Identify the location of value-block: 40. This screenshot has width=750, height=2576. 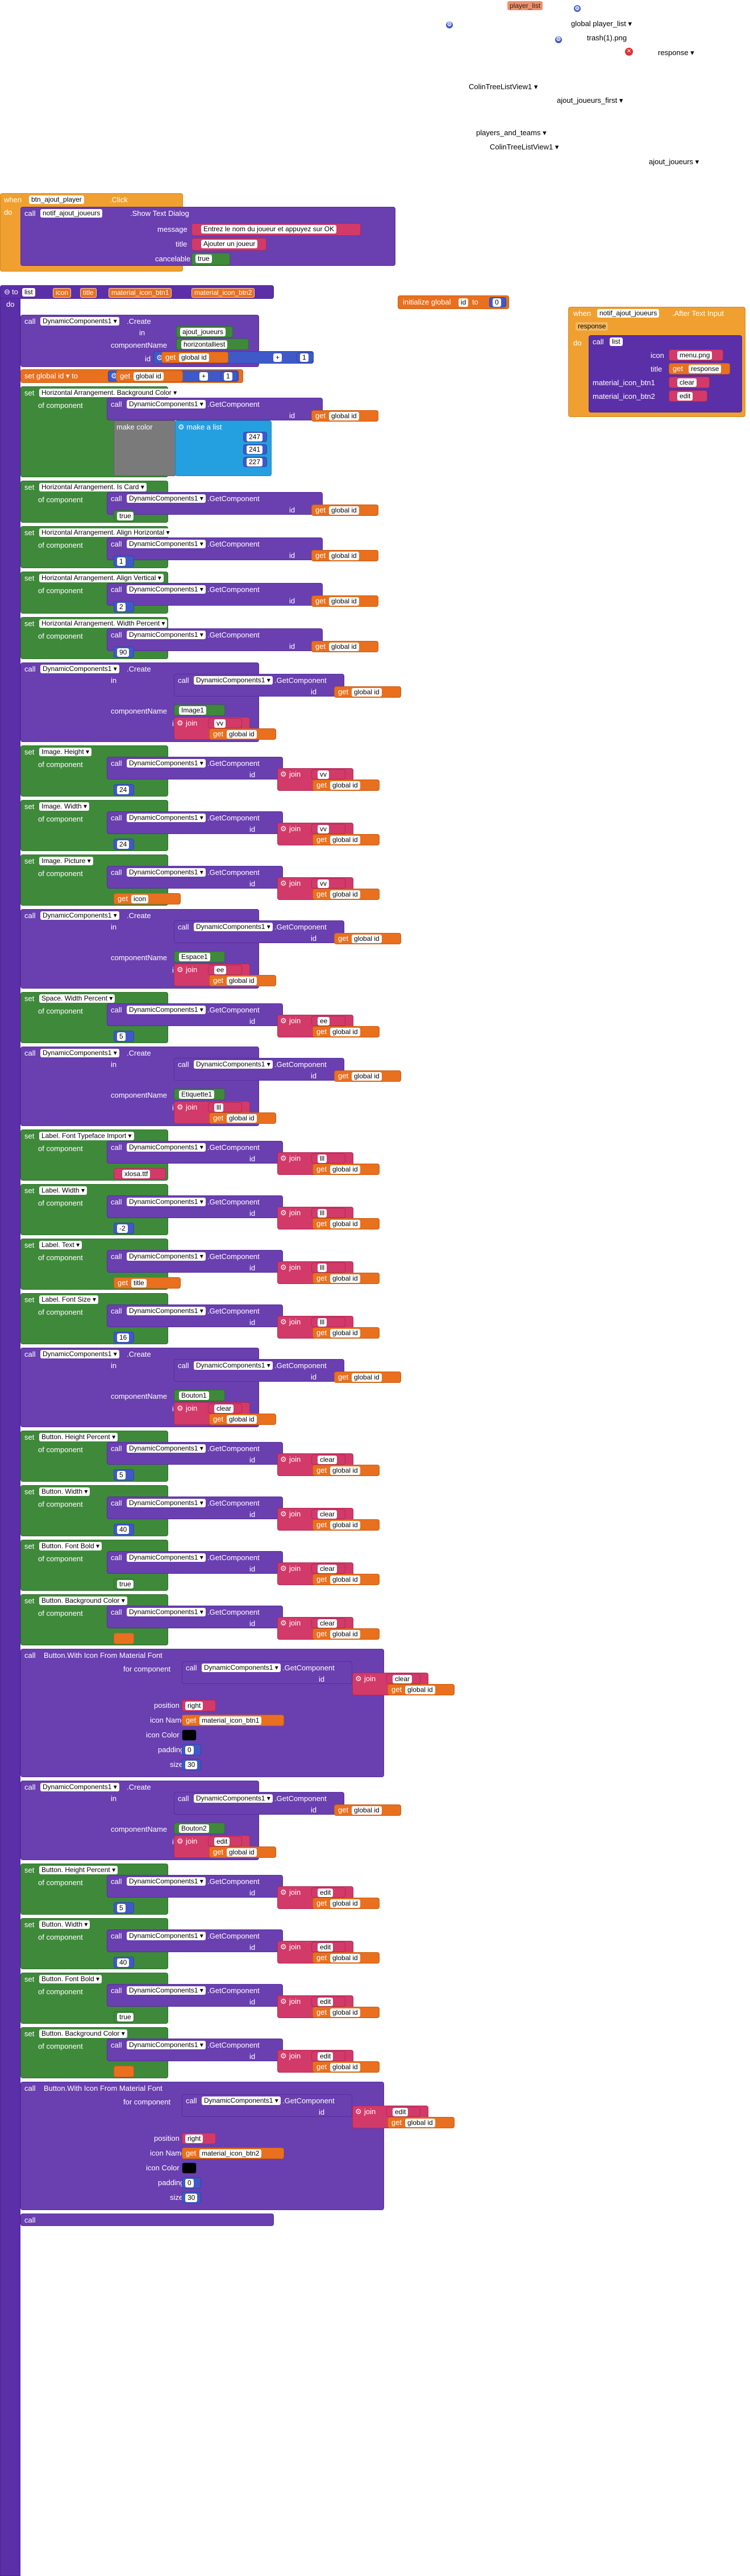
(124, 1529).